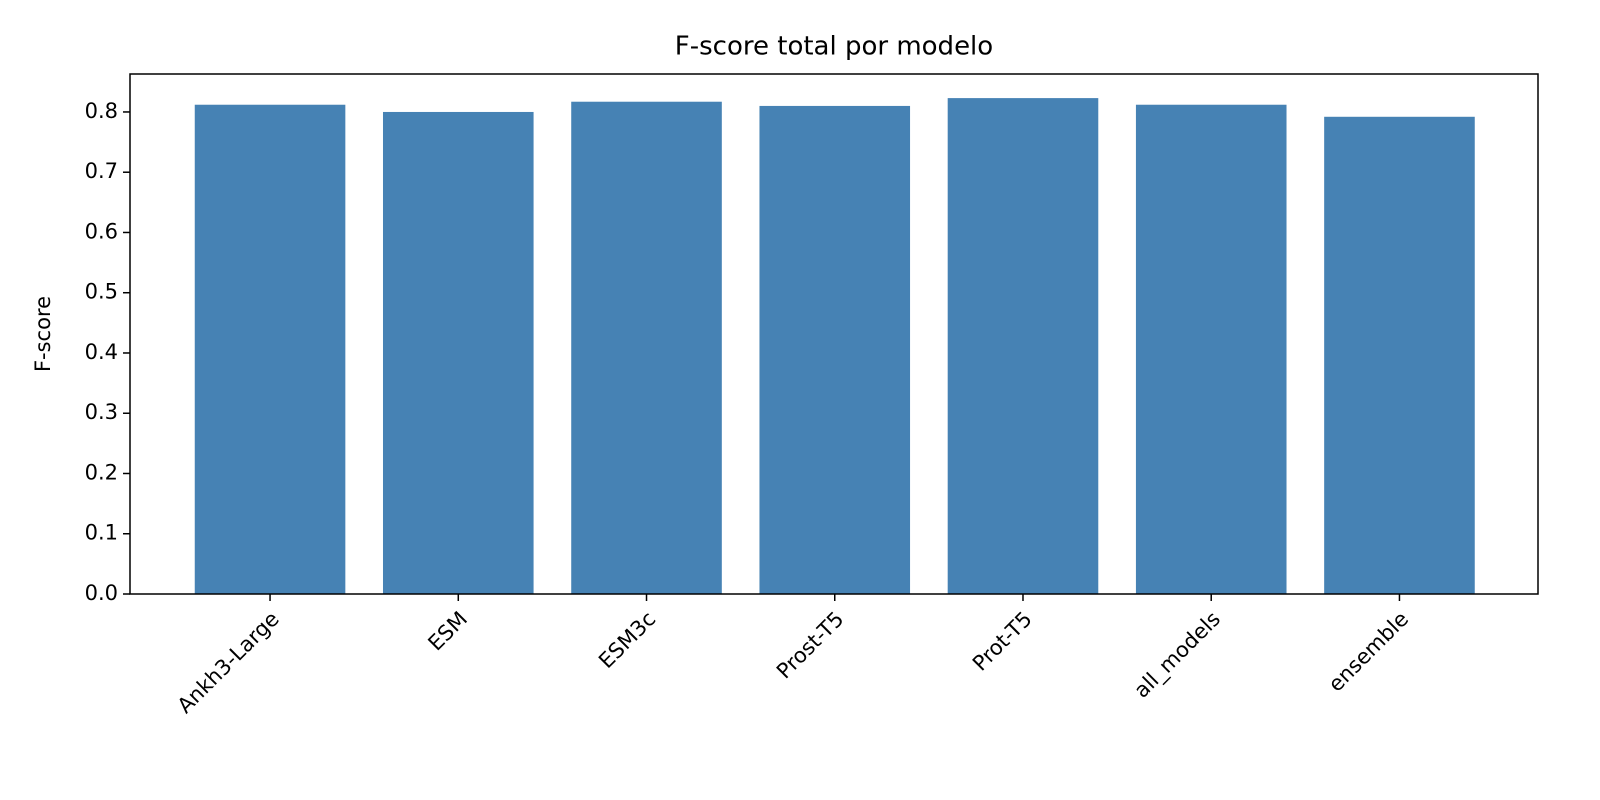  I want to click on y-tick-label: 0.3, so click(101, 412).